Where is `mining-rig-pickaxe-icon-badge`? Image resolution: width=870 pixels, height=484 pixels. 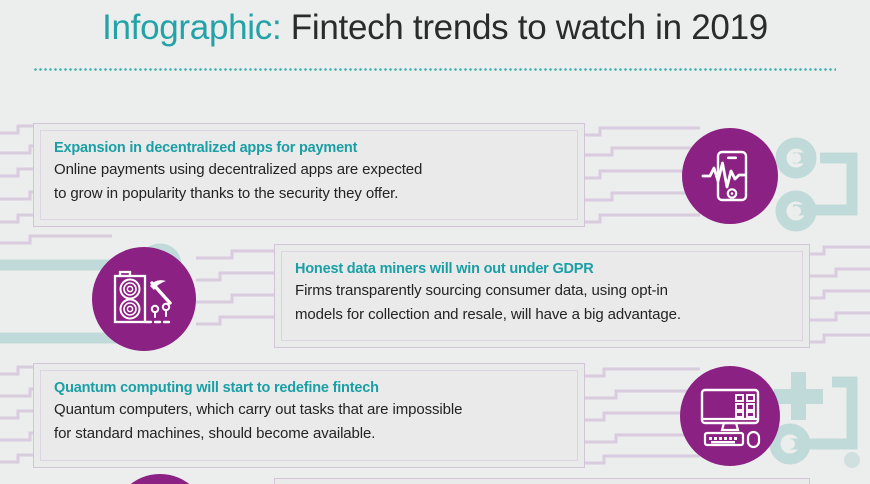 mining-rig-pickaxe-icon-badge is located at coordinates (144, 299).